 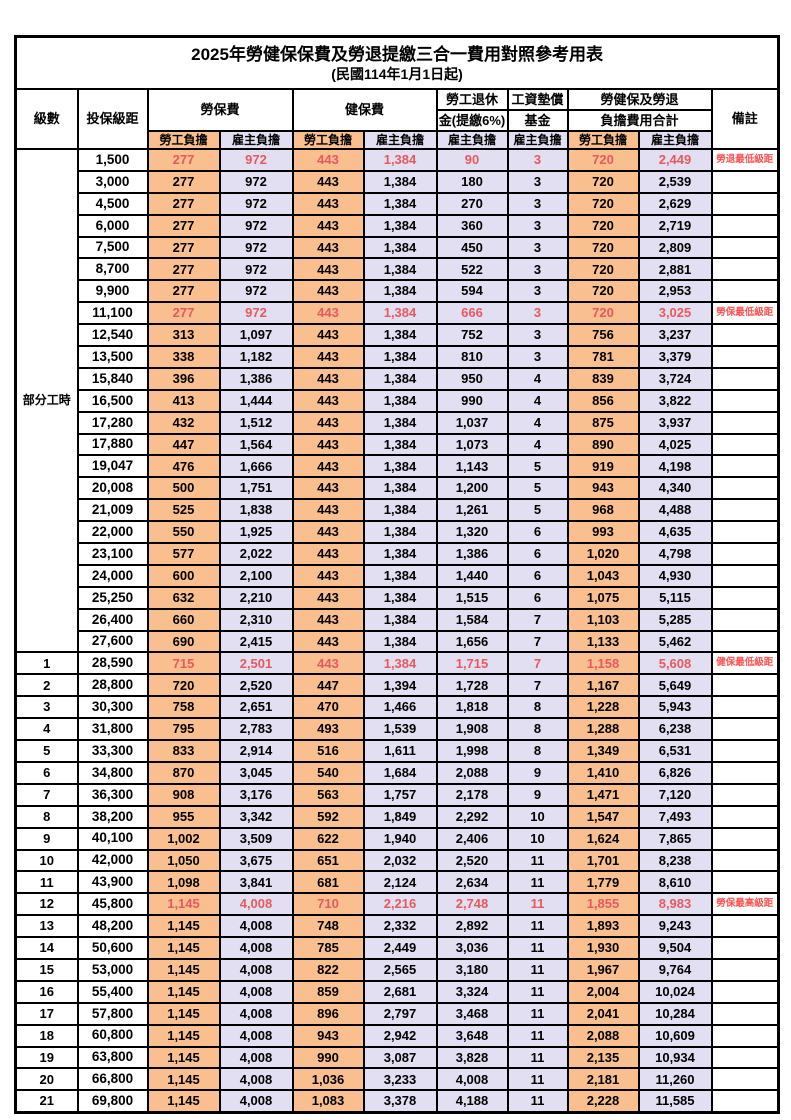 I want to click on cell-bracket: 40,100, so click(x=112, y=838).